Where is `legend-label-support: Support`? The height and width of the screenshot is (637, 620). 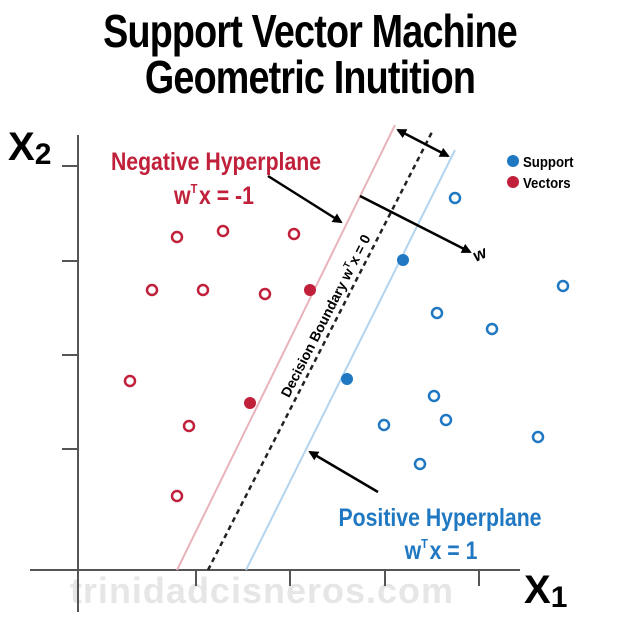 legend-label-support: Support is located at coordinates (548, 161).